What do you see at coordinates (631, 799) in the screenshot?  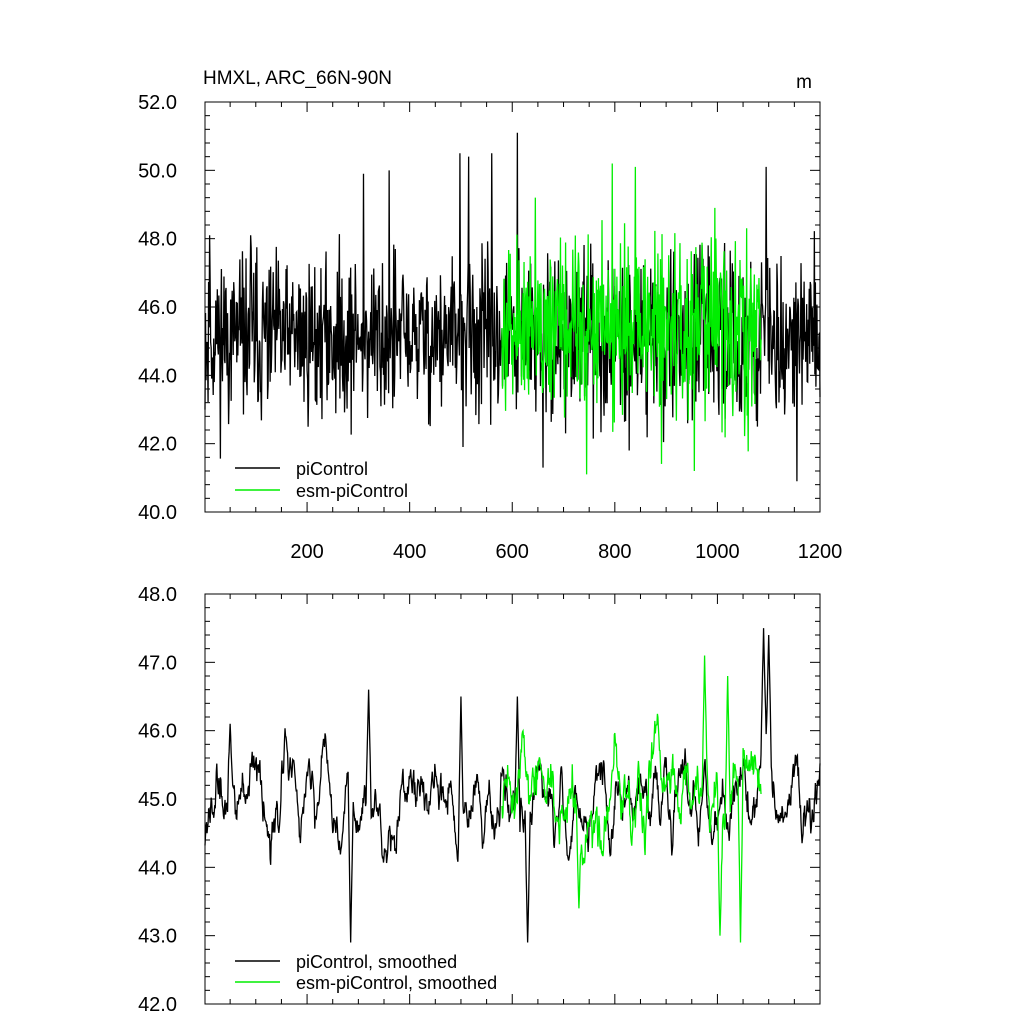 I see `series-line-esm-picontrol-smoothed` at bounding box center [631, 799].